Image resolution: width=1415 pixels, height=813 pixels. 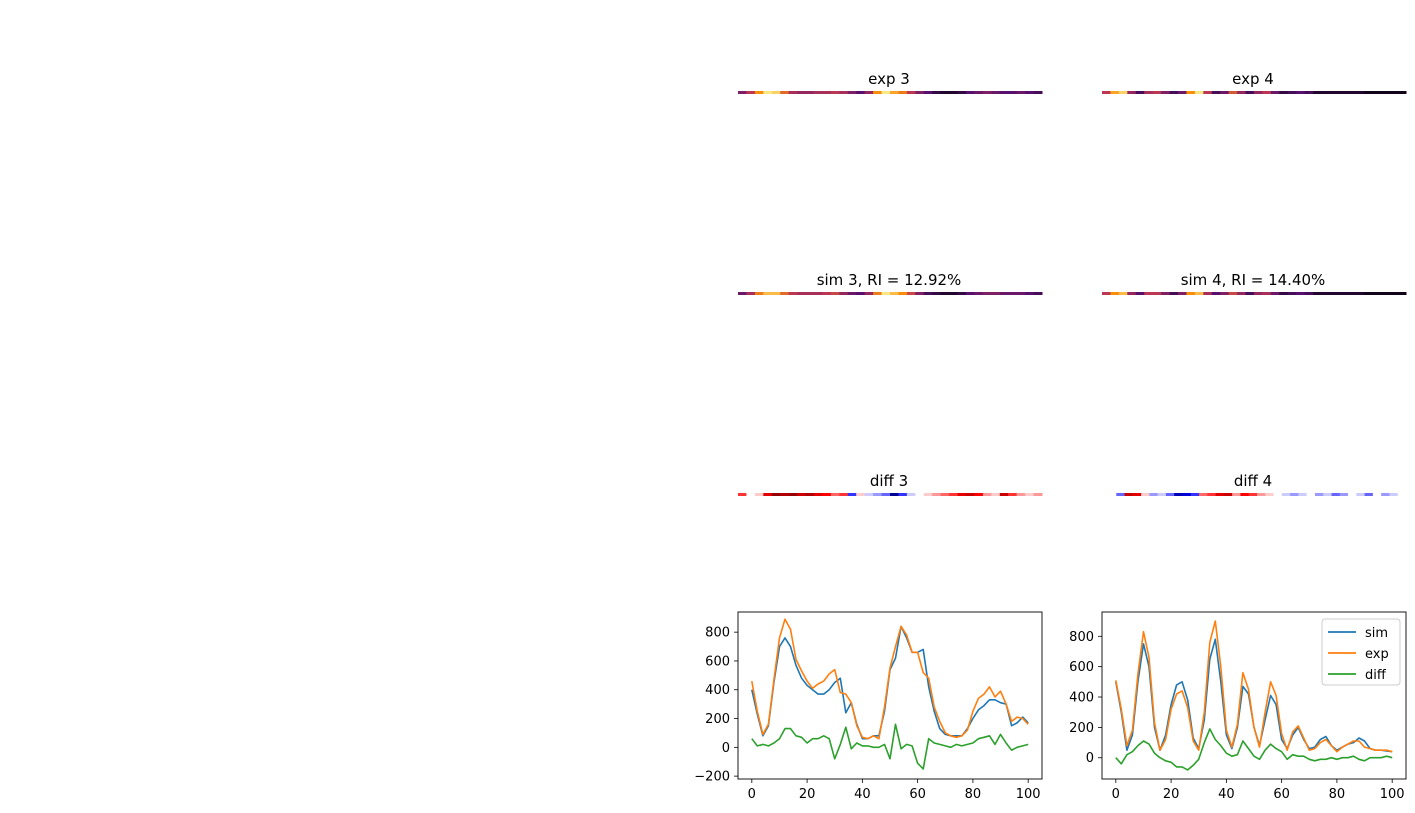 I want to click on line-plot-4: 0 20 40 60 80 100 0 200 400 600 800 sim exp diff, so click(x=1238, y=706).